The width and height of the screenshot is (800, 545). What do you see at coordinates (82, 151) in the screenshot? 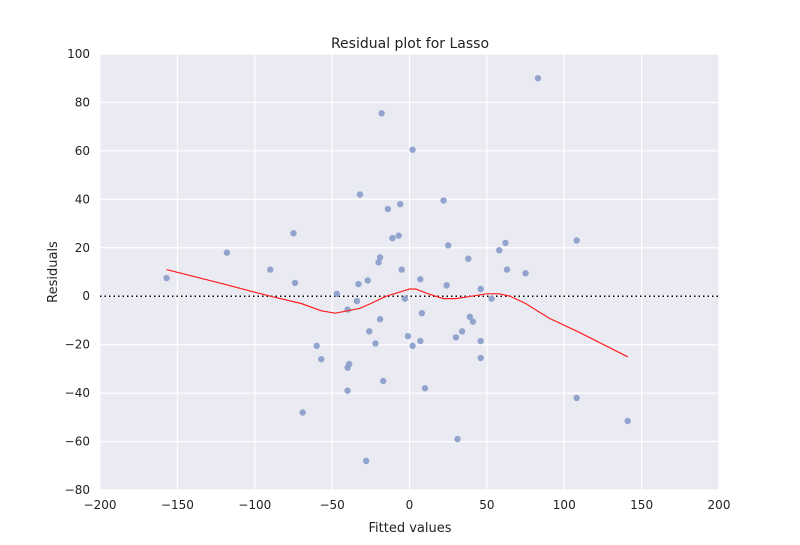
I see `y-tick-label: 60` at bounding box center [82, 151].